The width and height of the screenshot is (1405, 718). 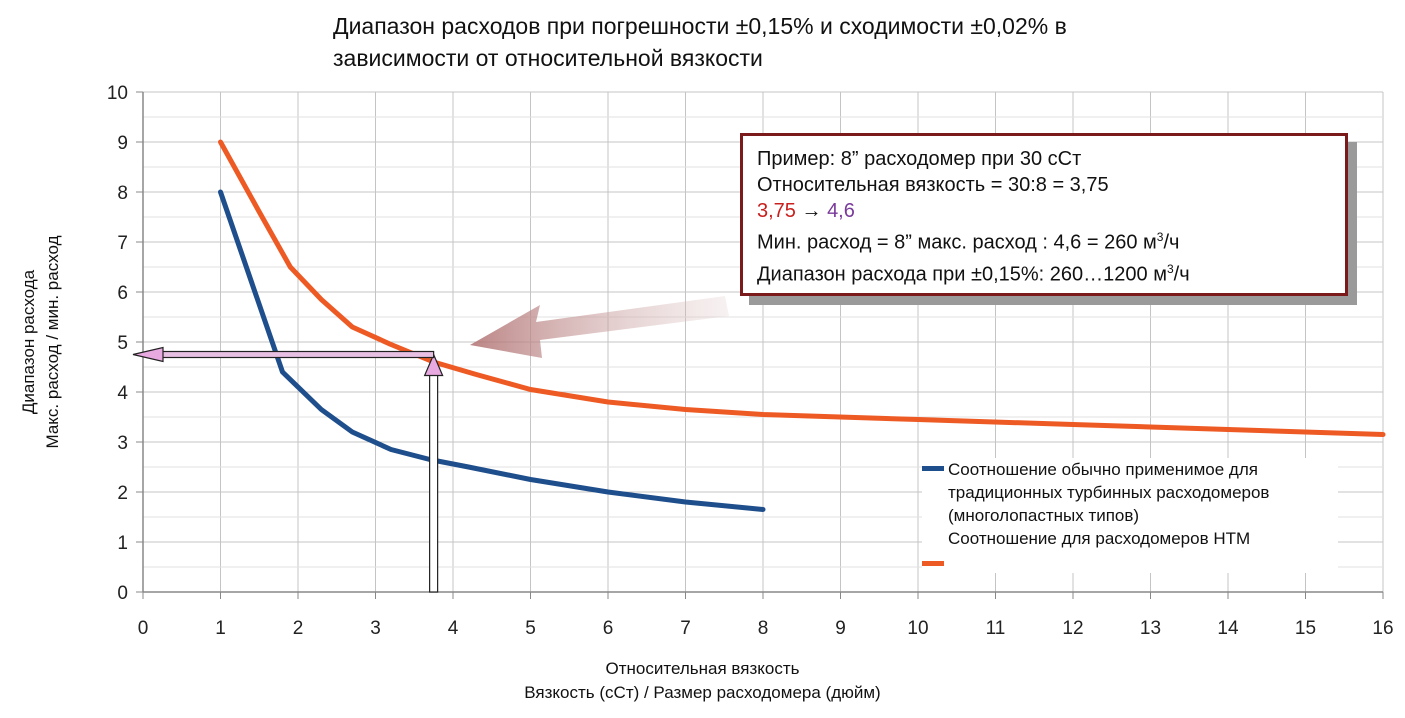 I want to click on x-tick-label: 15, so click(x=1305, y=628).